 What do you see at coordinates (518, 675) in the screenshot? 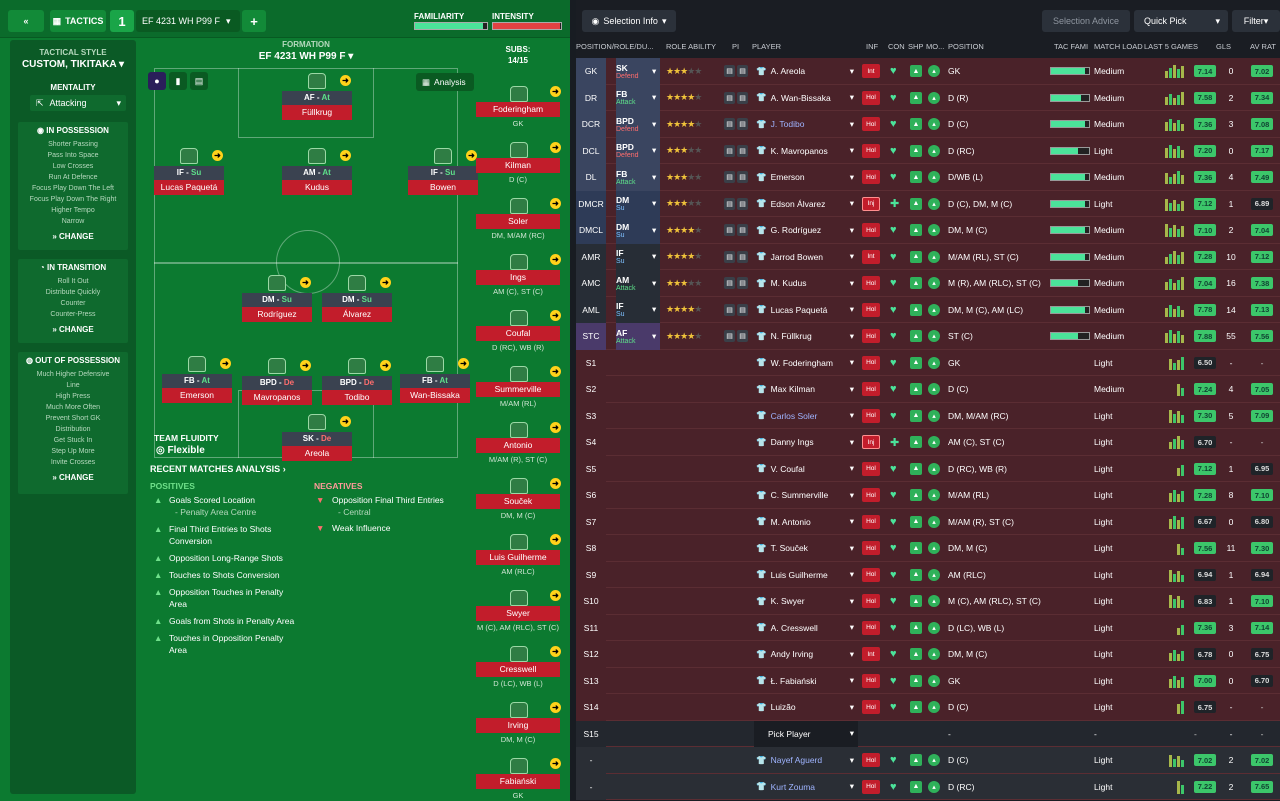
I see `sub-player: Cresswell D (LC), WB (L)` at bounding box center [518, 675].